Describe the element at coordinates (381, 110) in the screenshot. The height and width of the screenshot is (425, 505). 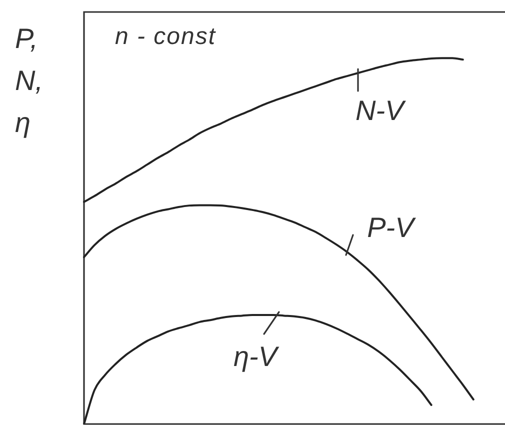
I see `series-label: N-V` at that location.